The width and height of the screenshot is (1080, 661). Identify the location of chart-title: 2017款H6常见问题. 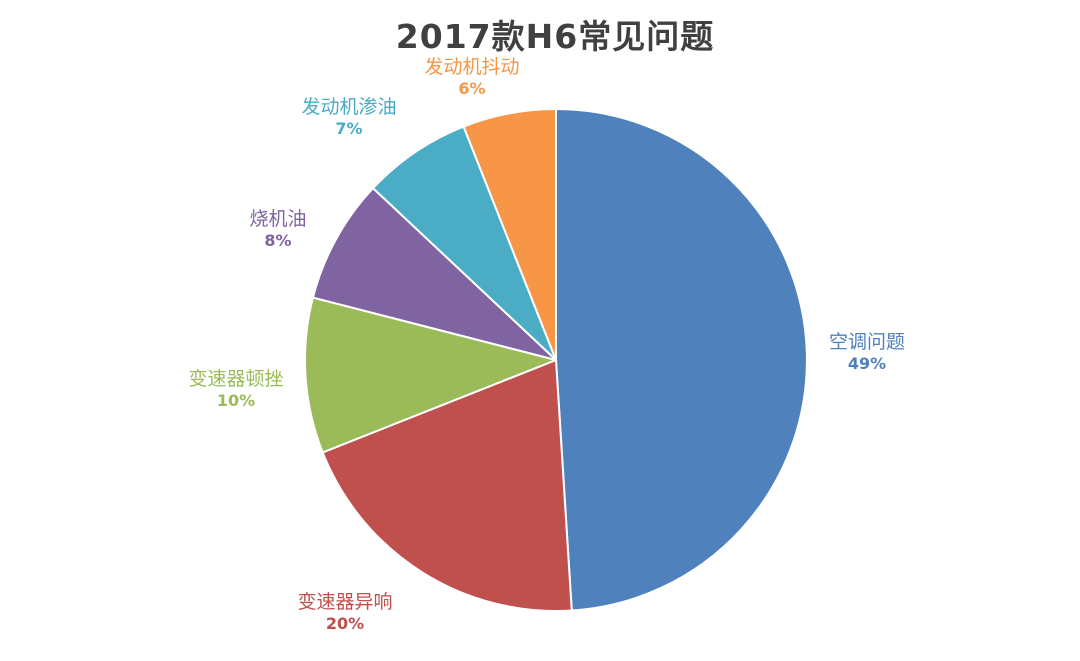
(555, 36).